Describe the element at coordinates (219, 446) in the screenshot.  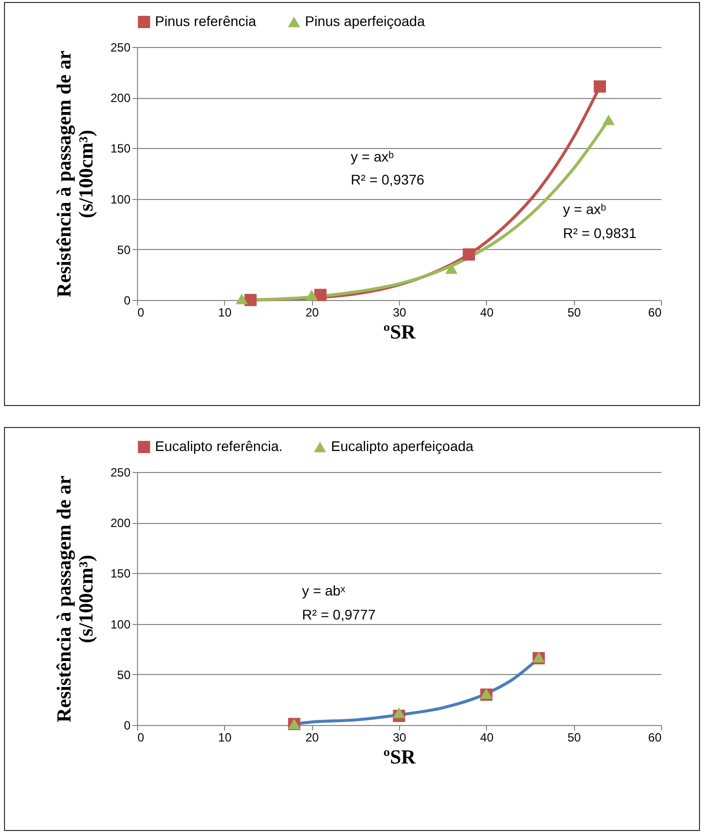
I see `legend-label: Eucalipto referência.` at that location.